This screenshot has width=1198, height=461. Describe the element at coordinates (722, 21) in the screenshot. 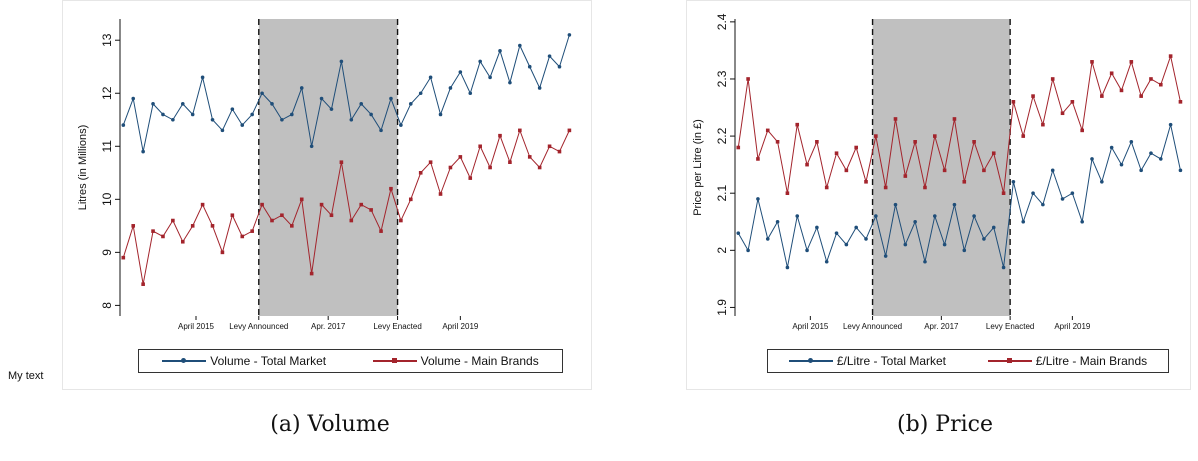

I see `y-tick-label: 2.4` at that location.